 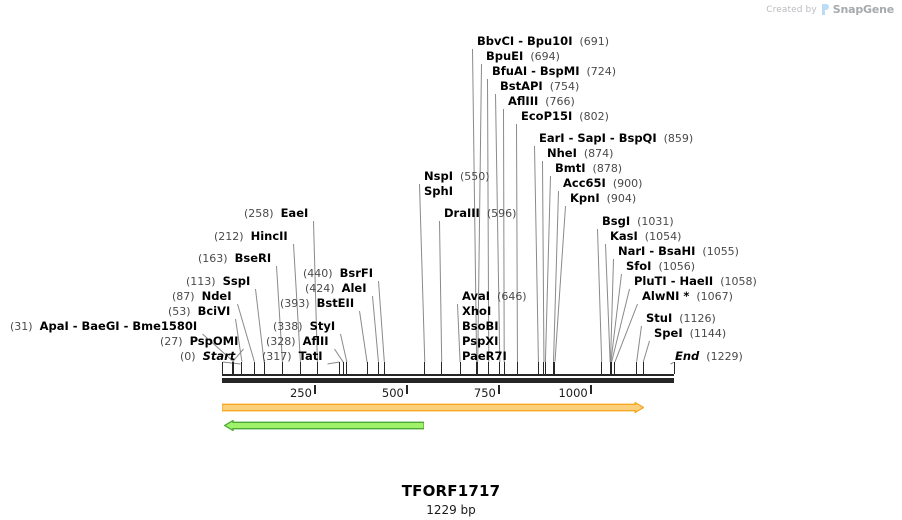 I want to click on orf-reverse-arrow, so click(x=323, y=425).